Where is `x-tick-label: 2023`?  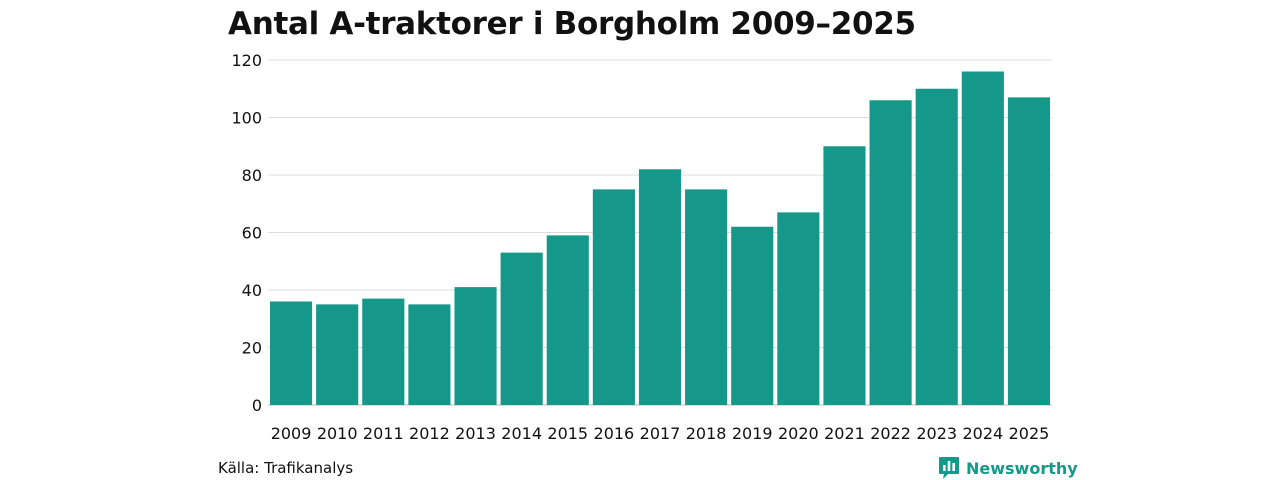
x-tick-label: 2023 is located at coordinates (936, 433).